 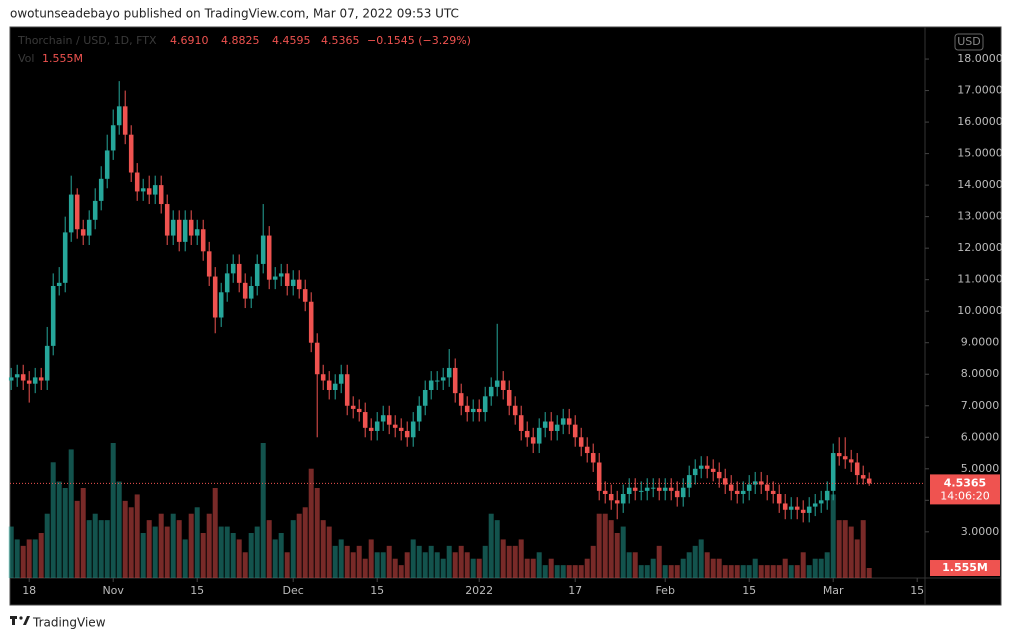 What do you see at coordinates (980, 310) in the screenshot?
I see `y-tick-label: 10.0000` at bounding box center [980, 310].